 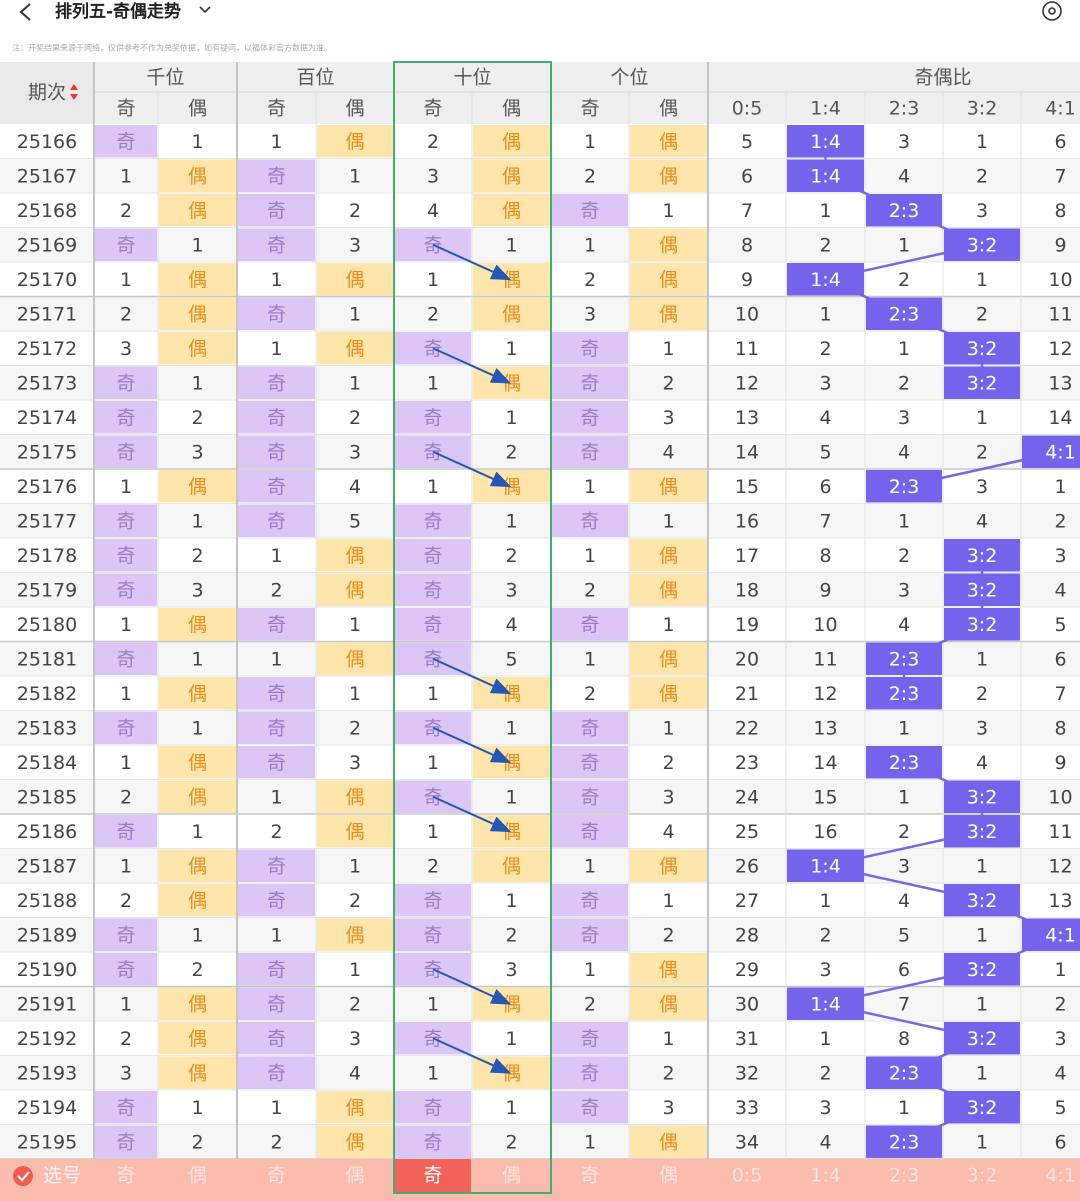 What do you see at coordinates (982, 1176) in the screenshot?
I see `footer-option: 3:2` at bounding box center [982, 1176].